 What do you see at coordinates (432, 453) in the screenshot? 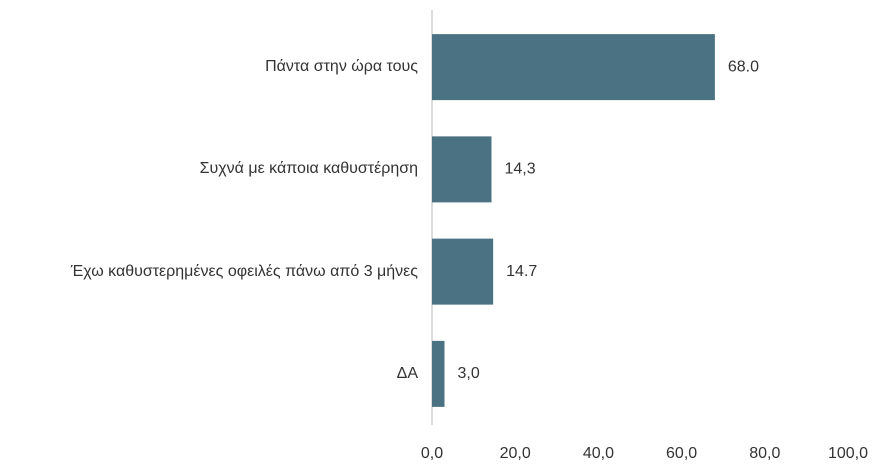
I see `x-tick-label: 0,0` at bounding box center [432, 453].